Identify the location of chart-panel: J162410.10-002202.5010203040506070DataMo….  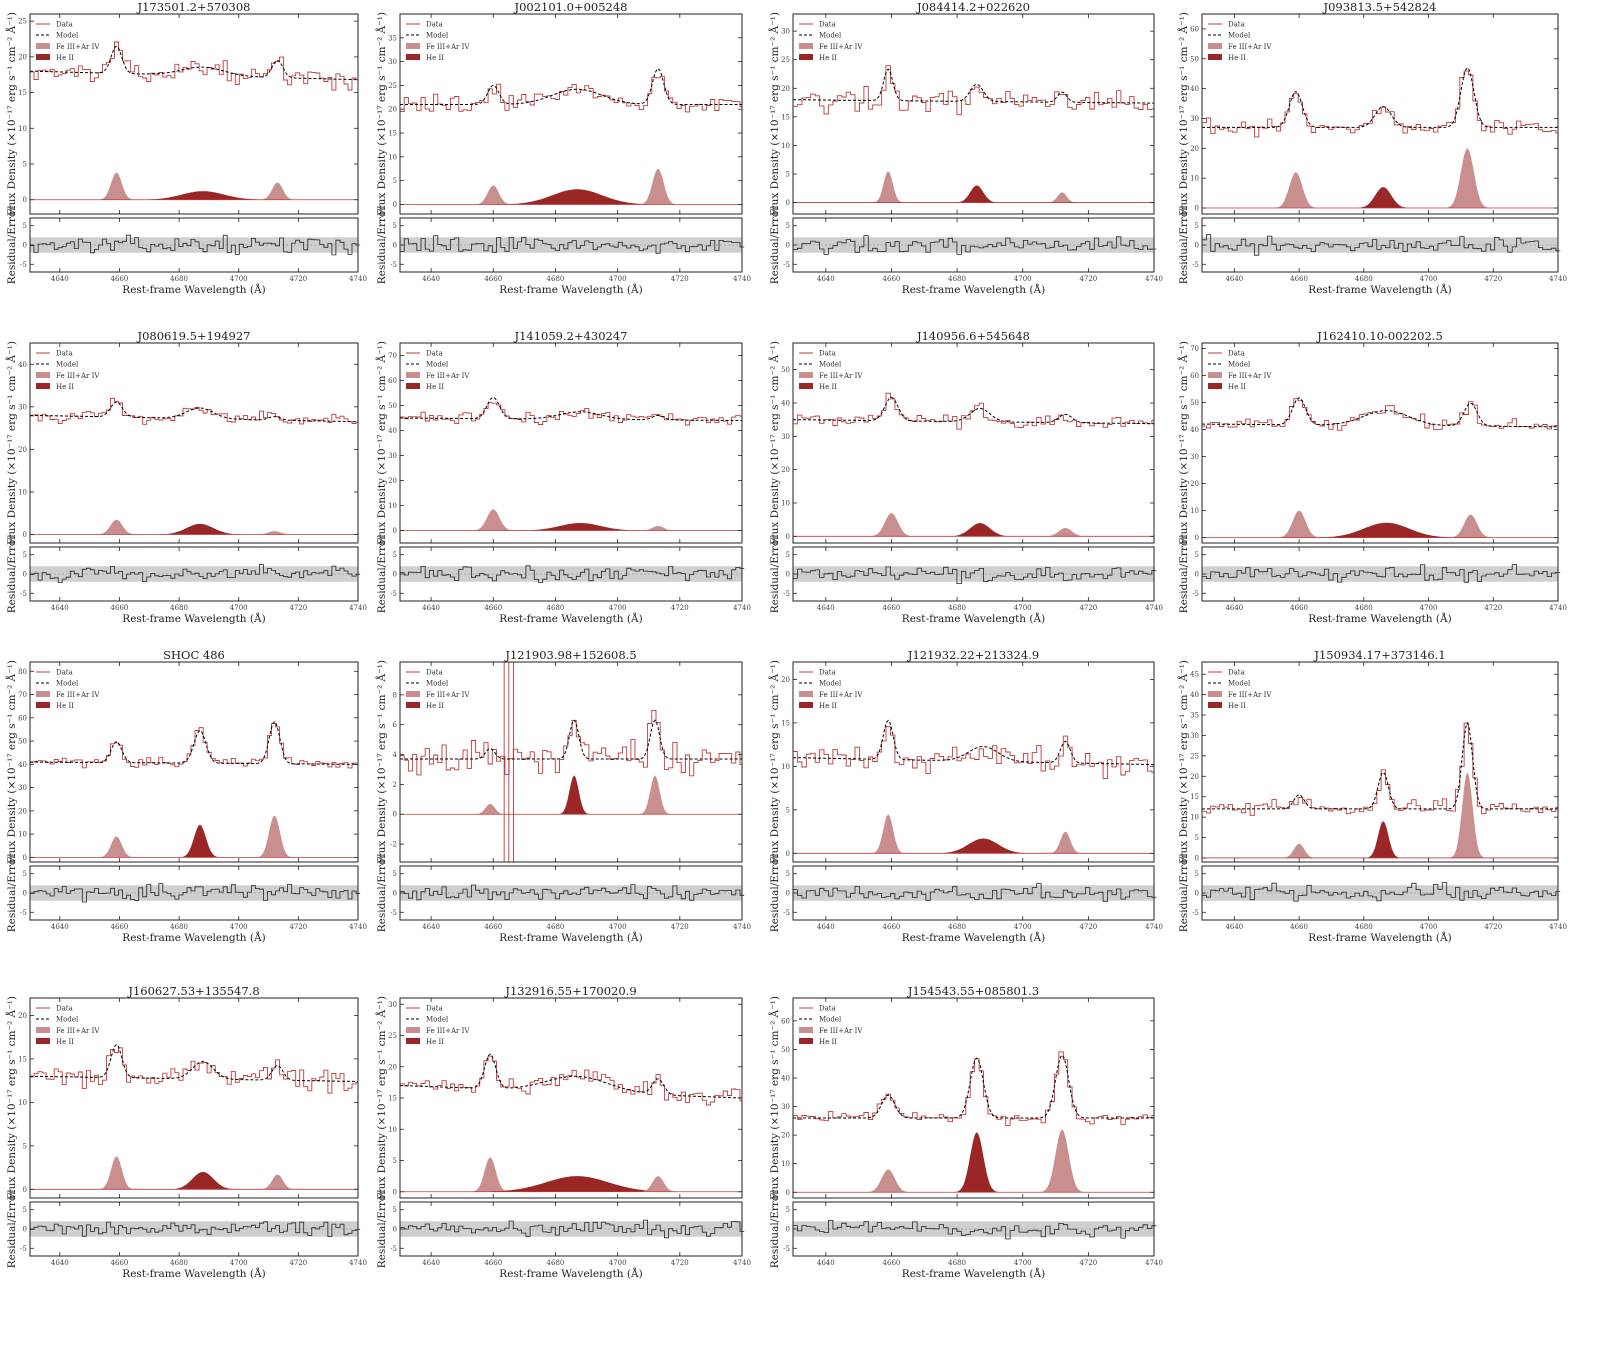
(1371, 477).